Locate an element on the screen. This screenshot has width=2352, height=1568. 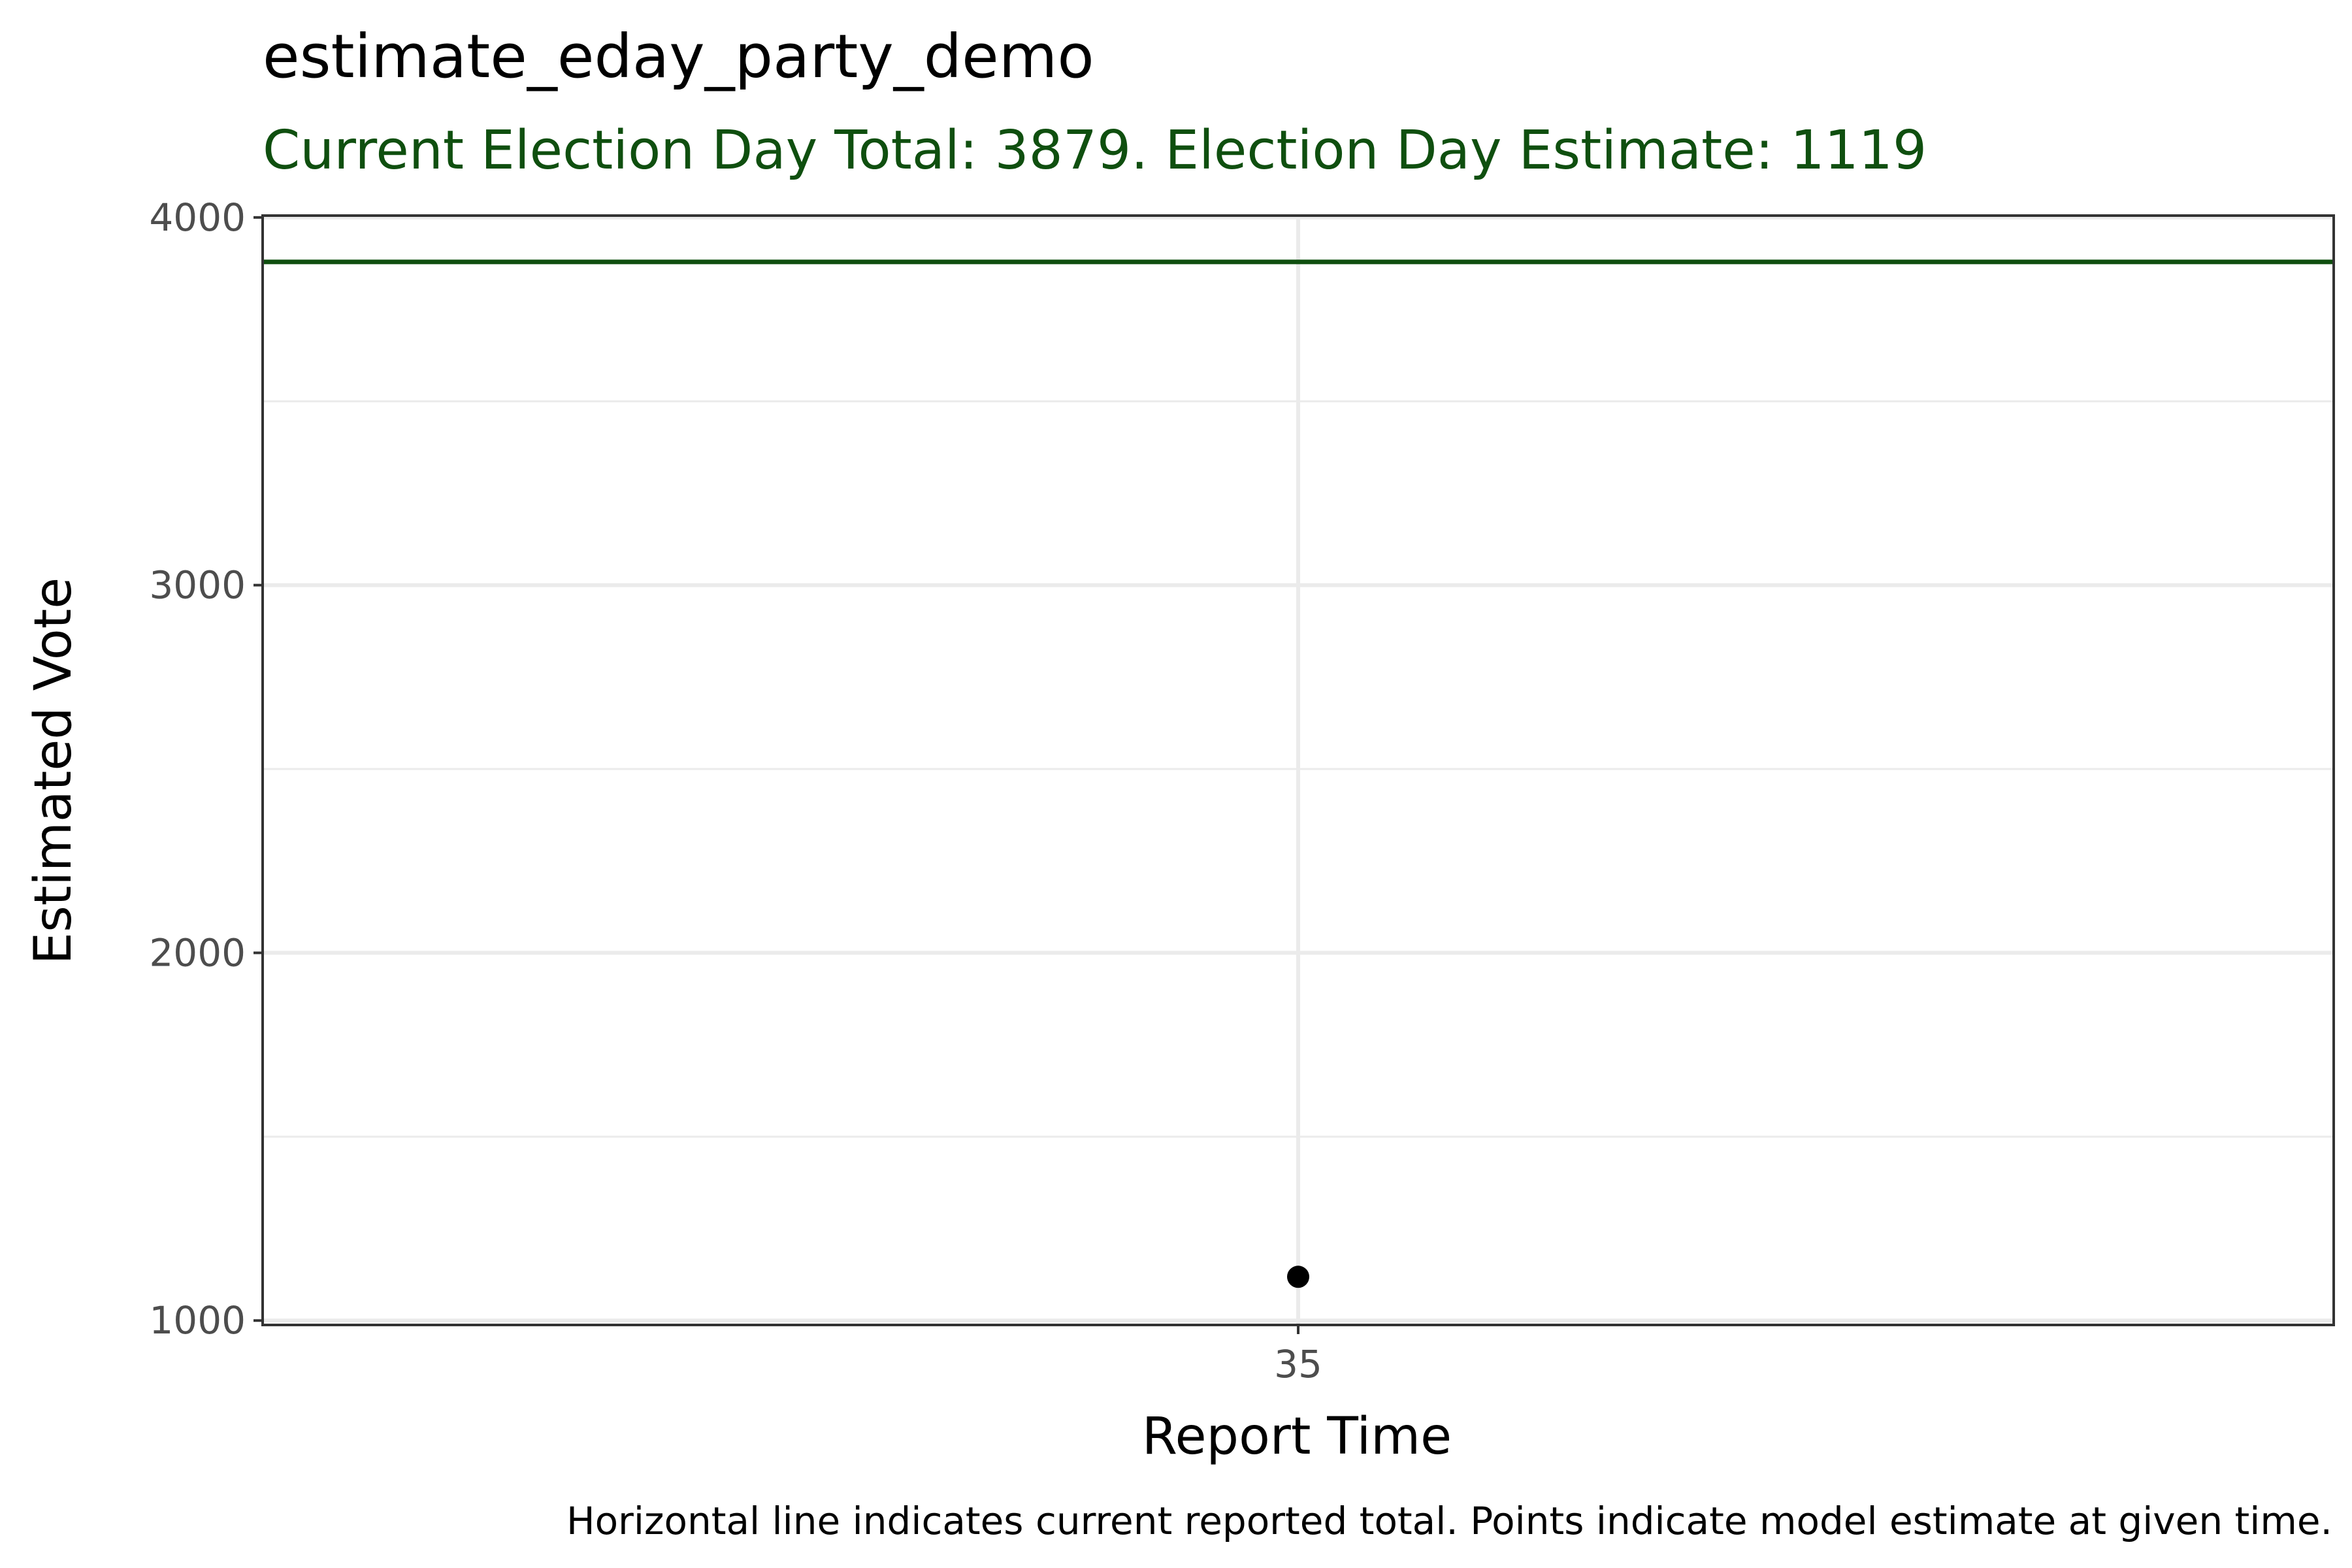
data-point is located at coordinates (1298, 1277).